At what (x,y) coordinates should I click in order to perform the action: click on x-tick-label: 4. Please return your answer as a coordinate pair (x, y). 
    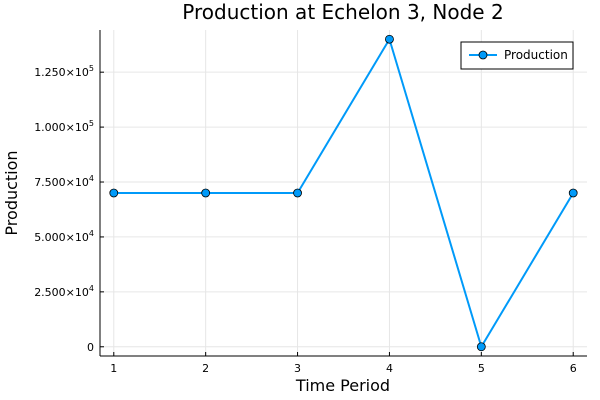
    Looking at the image, I should click on (389, 368).